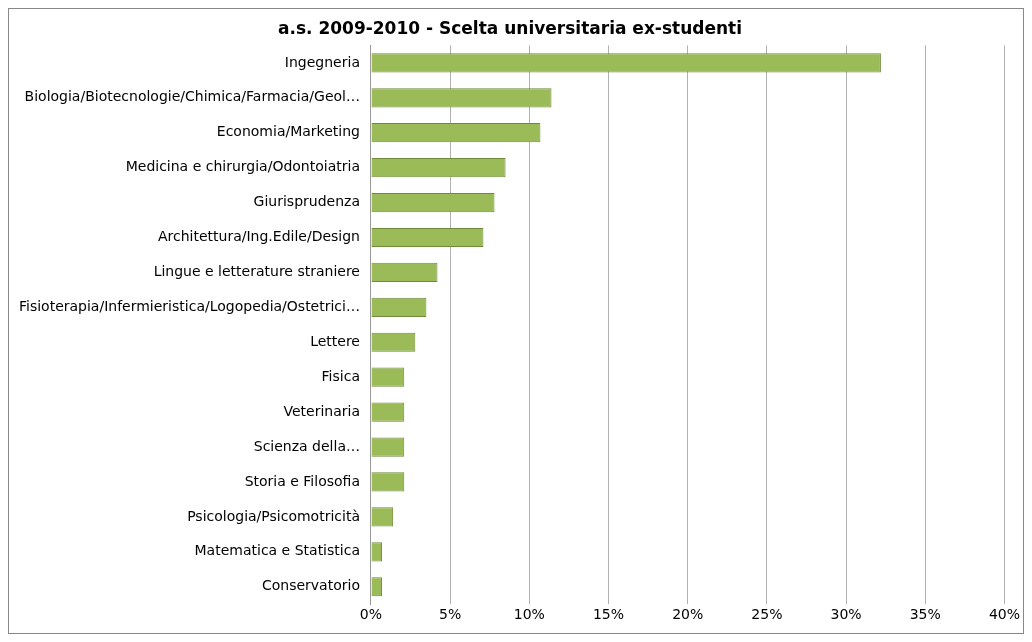 The width and height of the screenshot is (1032, 642). I want to click on y-tick-label: Economia/Marketing, so click(288, 131).